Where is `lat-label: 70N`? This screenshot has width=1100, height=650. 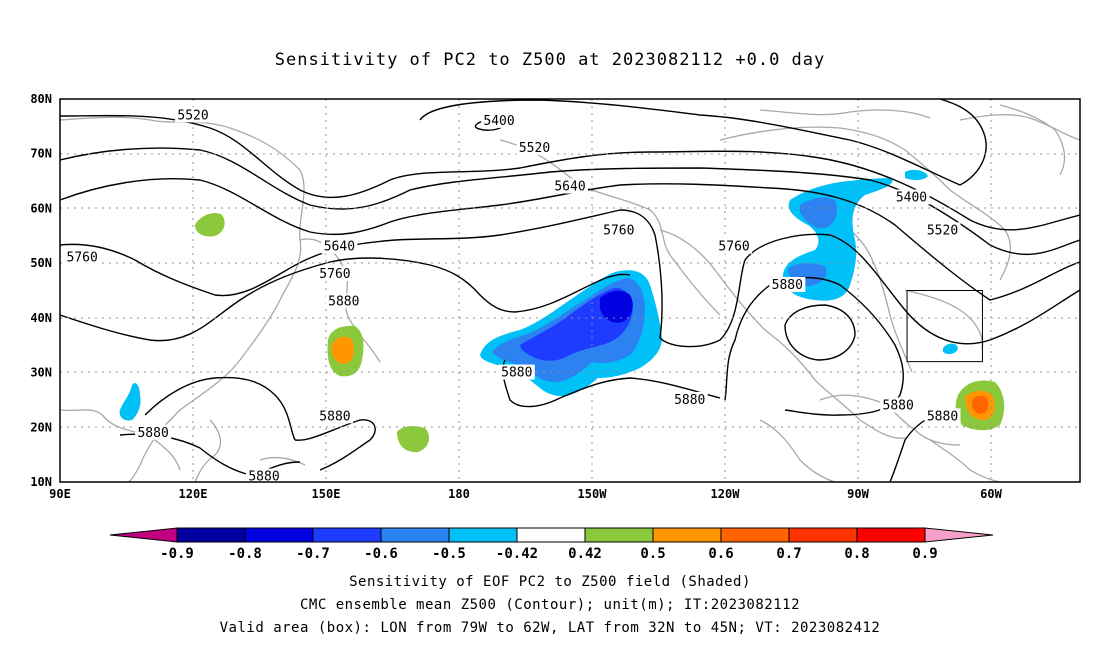 lat-label: 70N is located at coordinates (41, 154).